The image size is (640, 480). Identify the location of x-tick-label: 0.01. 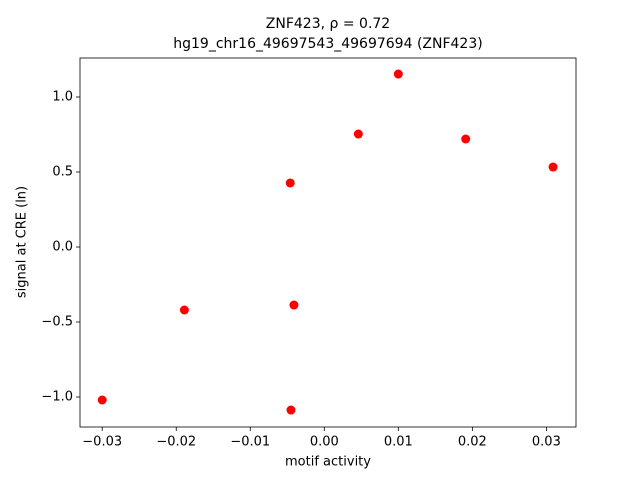
(398, 442).